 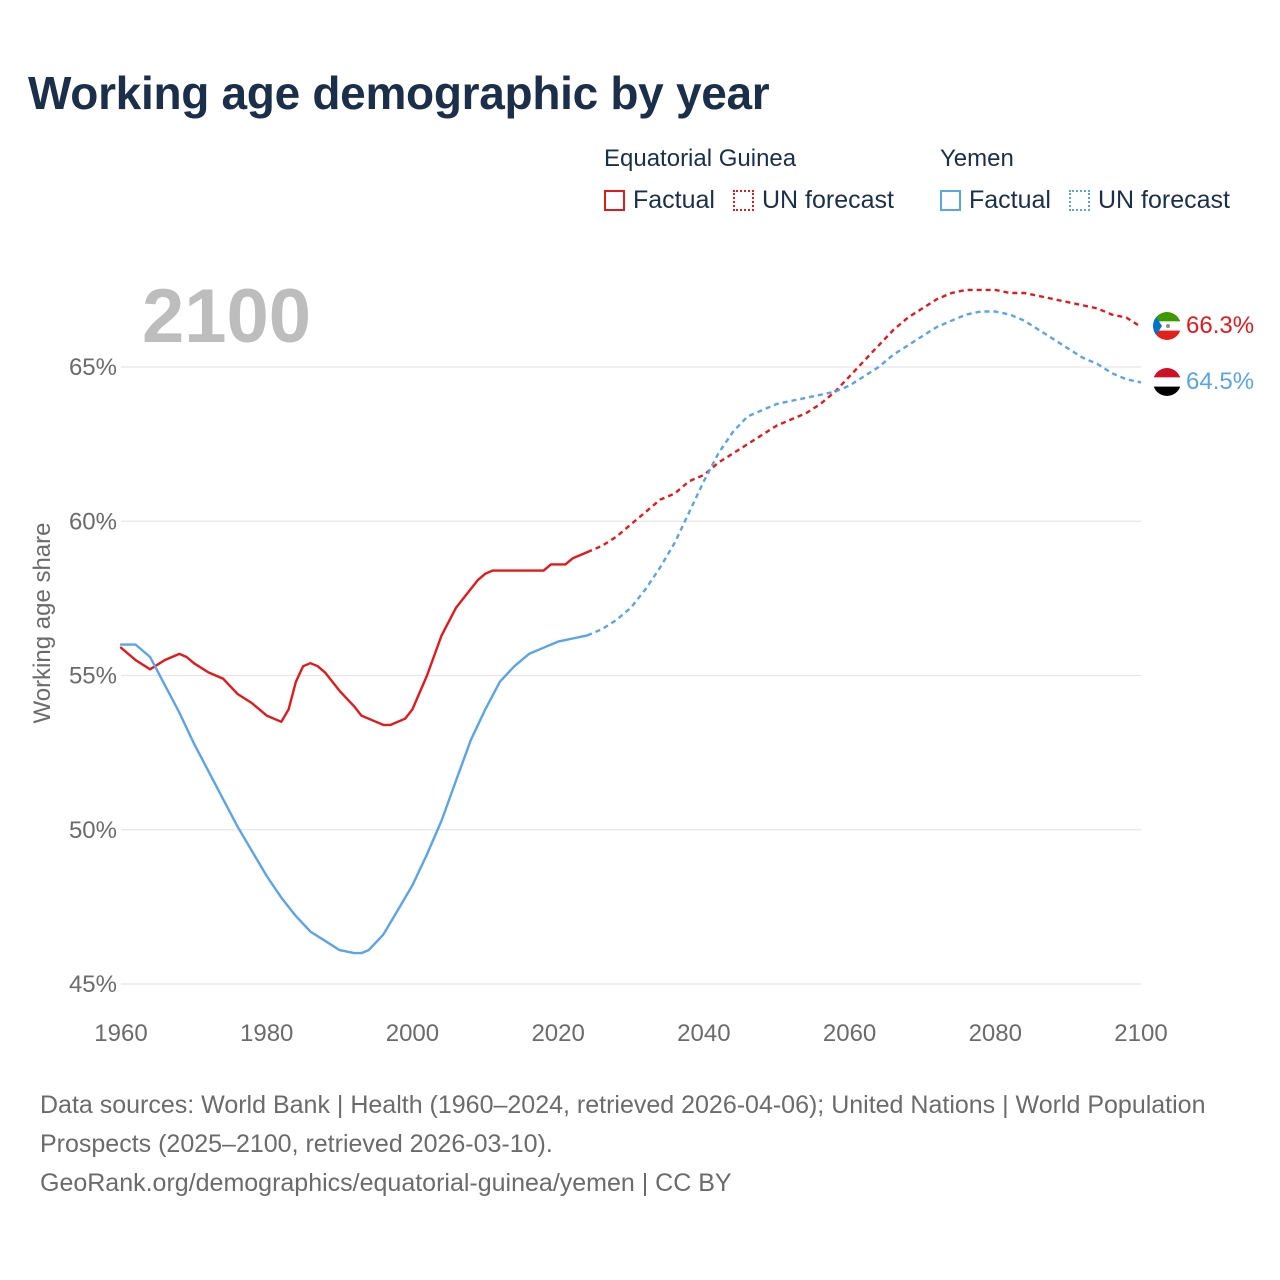 I want to click on x-tick-label: 2040, so click(x=703, y=1033).